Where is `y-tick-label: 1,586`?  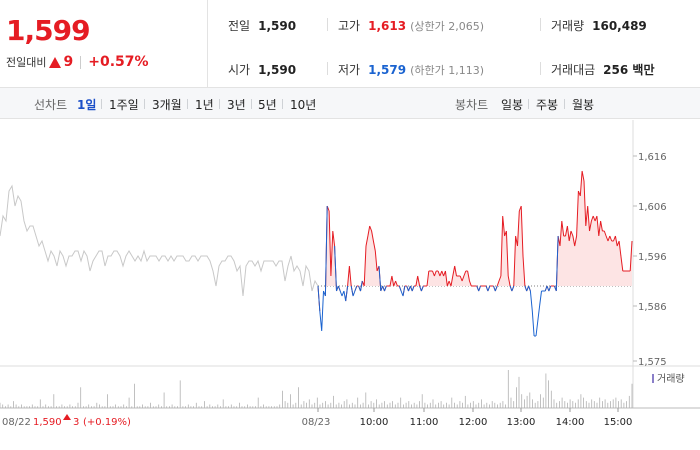 y-tick-label: 1,586 is located at coordinates (652, 307).